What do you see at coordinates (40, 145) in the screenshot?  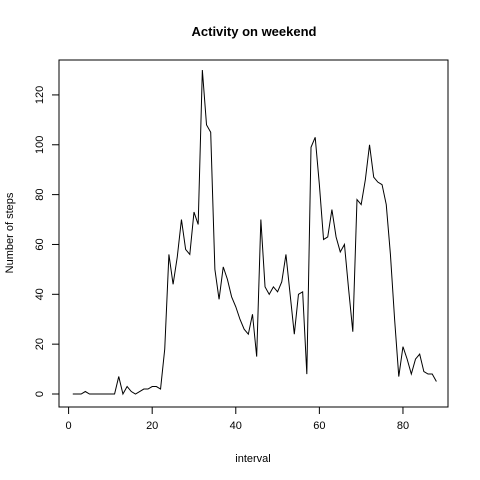 I see `y-tick-label: 100` at bounding box center [40, 145].